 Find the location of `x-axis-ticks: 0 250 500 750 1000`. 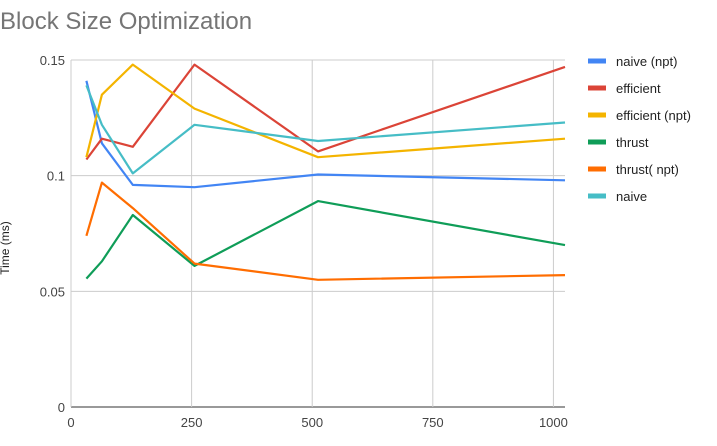

x-axis-ticks: 0 250 500 750 1000 is located at coordinates (317, 422).